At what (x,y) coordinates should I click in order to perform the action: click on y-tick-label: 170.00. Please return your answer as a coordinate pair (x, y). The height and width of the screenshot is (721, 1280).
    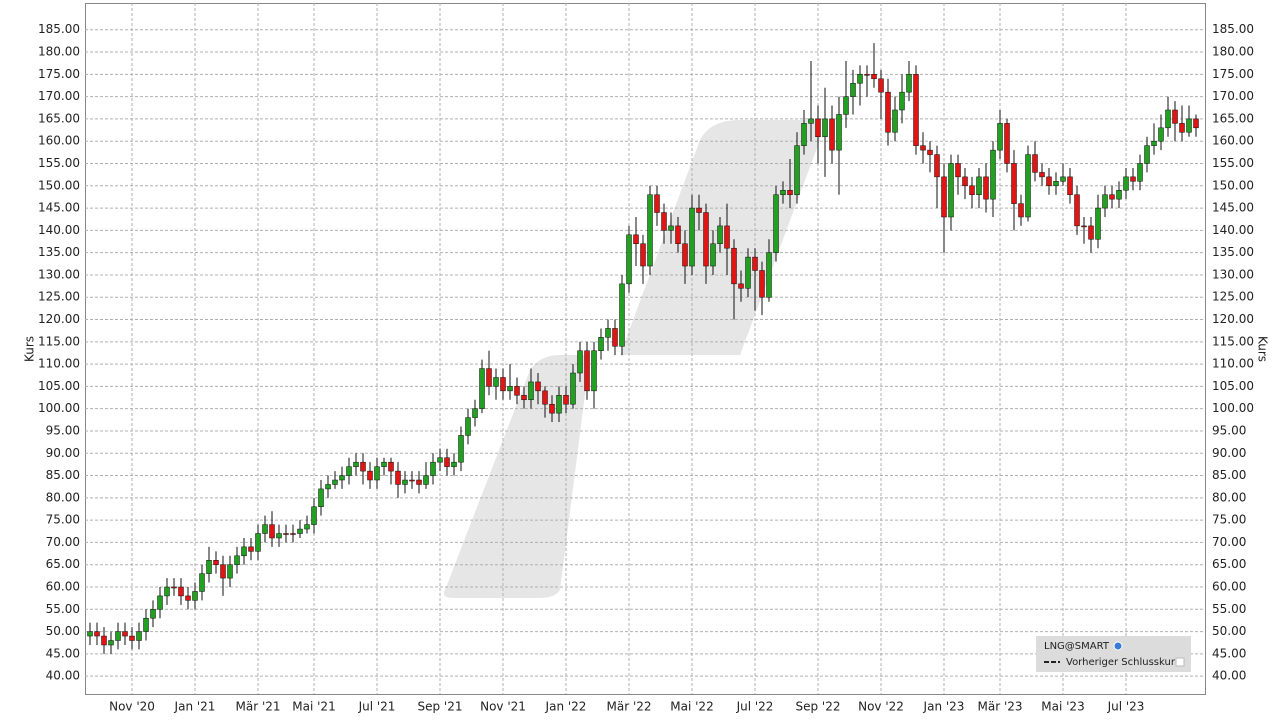
    Looking at the image, I should click on (59, 96).